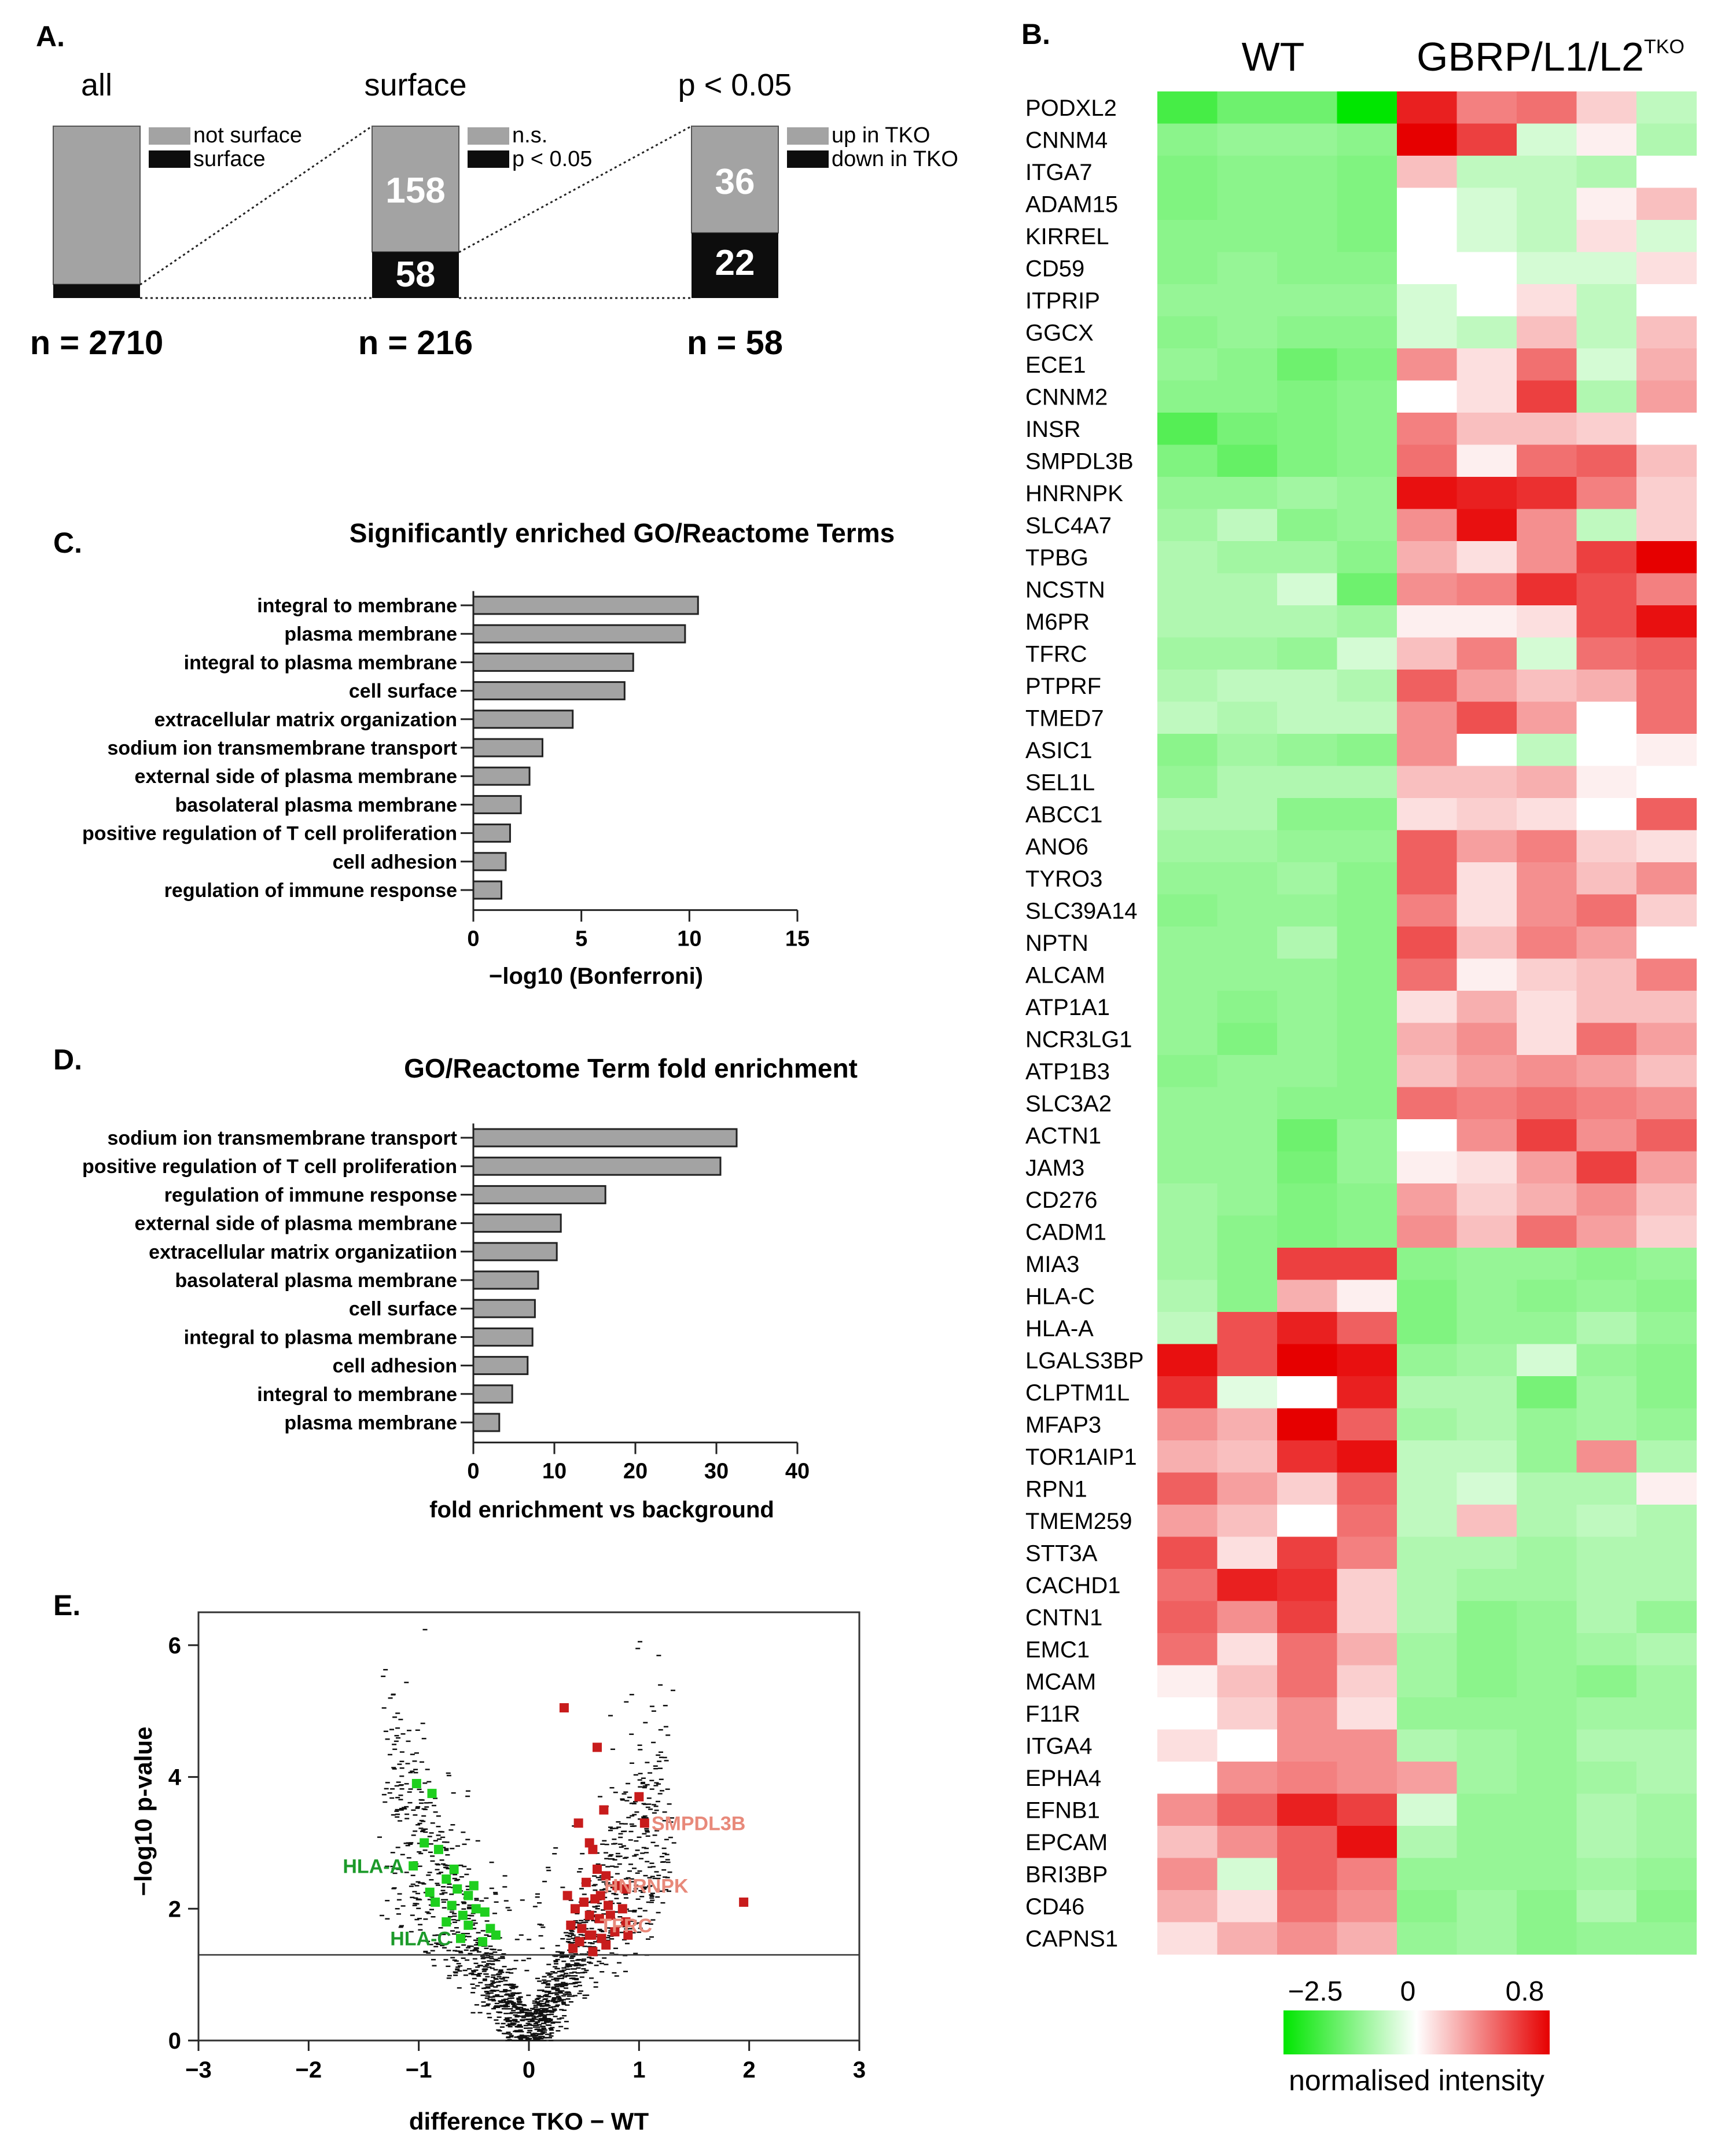 Image resolution: width=1736 pixels, height=2136 pixels. I want to click on panel-c-label: C., so click(67, 543).